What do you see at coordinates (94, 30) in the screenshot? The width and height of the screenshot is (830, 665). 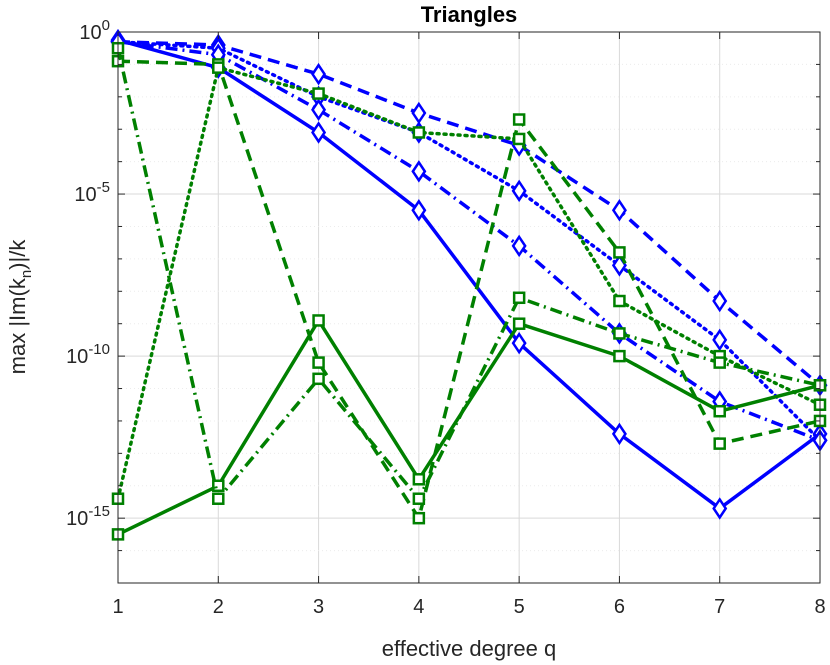 I see `y-tick-label: 10⁰` at bounding box center [94, 30].